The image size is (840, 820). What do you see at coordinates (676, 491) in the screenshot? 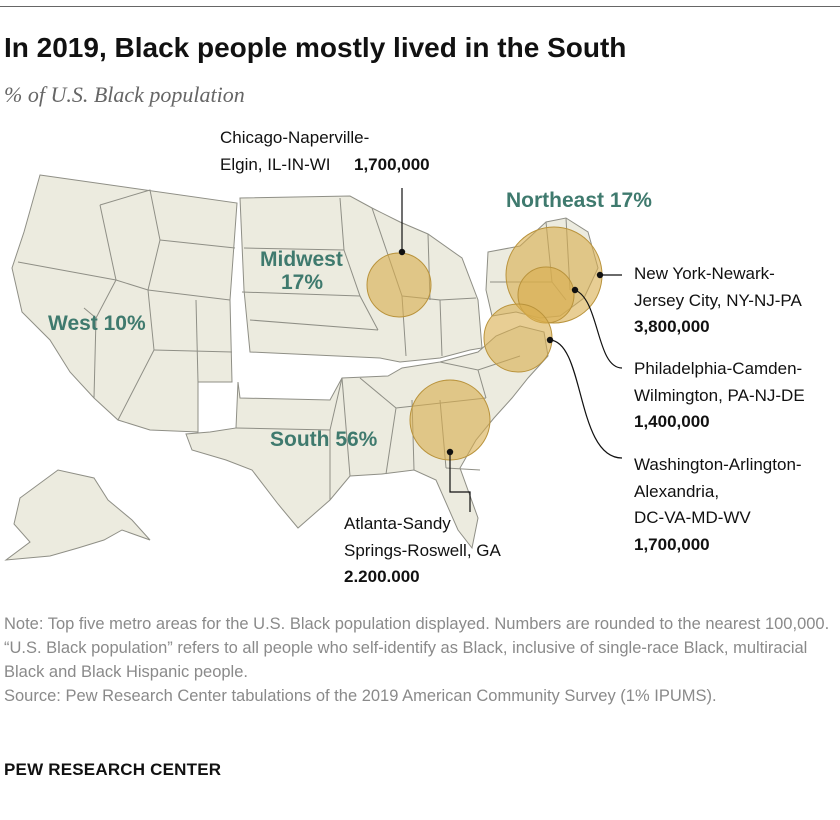
I see `washington-name-2: Alexandria,` at bounding box center [676, 491].